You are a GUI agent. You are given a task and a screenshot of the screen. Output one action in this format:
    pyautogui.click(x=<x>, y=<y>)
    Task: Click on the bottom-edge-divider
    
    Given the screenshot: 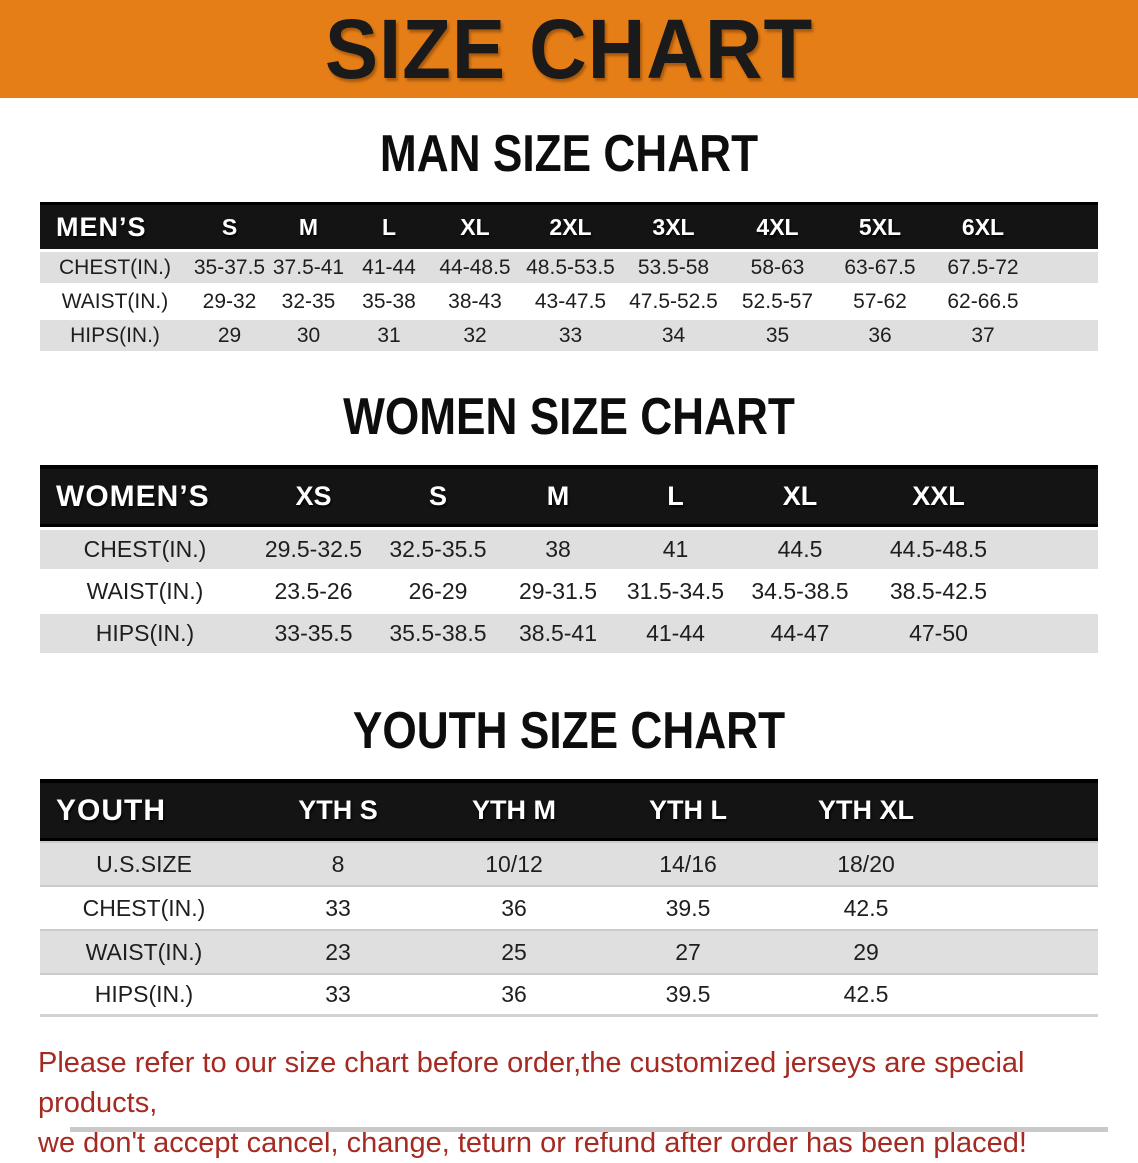 What is the action you would take?
    pyautogui.click(x=589, y=1129)
    